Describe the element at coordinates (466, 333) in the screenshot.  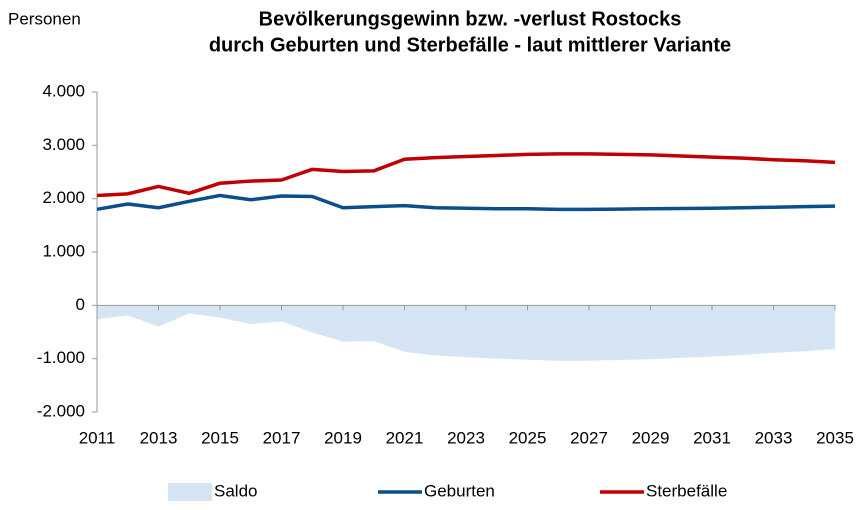
I see `area` at that location.